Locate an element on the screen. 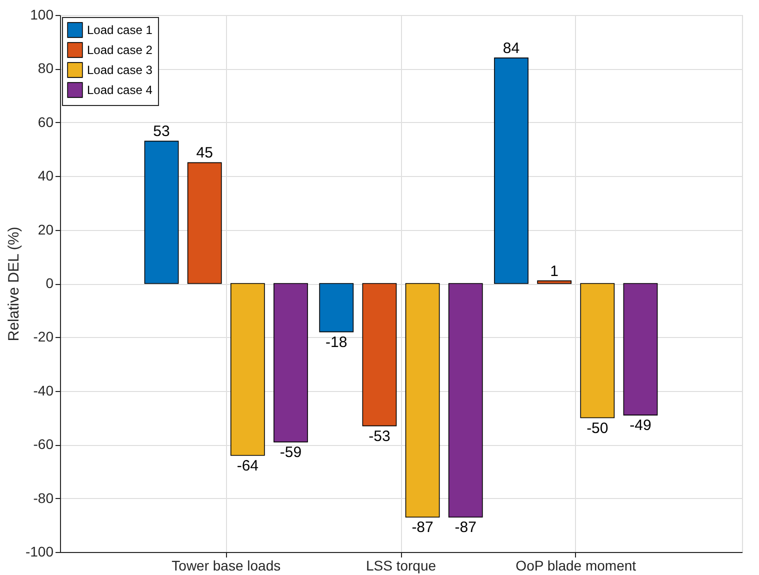 The image size is (759, 575). y-tick-label: 100 is located at coordinates (42, 14).